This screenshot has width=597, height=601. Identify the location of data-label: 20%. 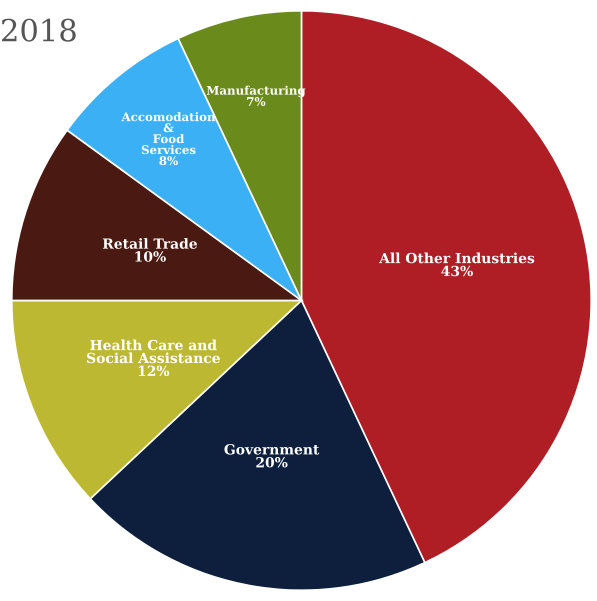
(272, 462).